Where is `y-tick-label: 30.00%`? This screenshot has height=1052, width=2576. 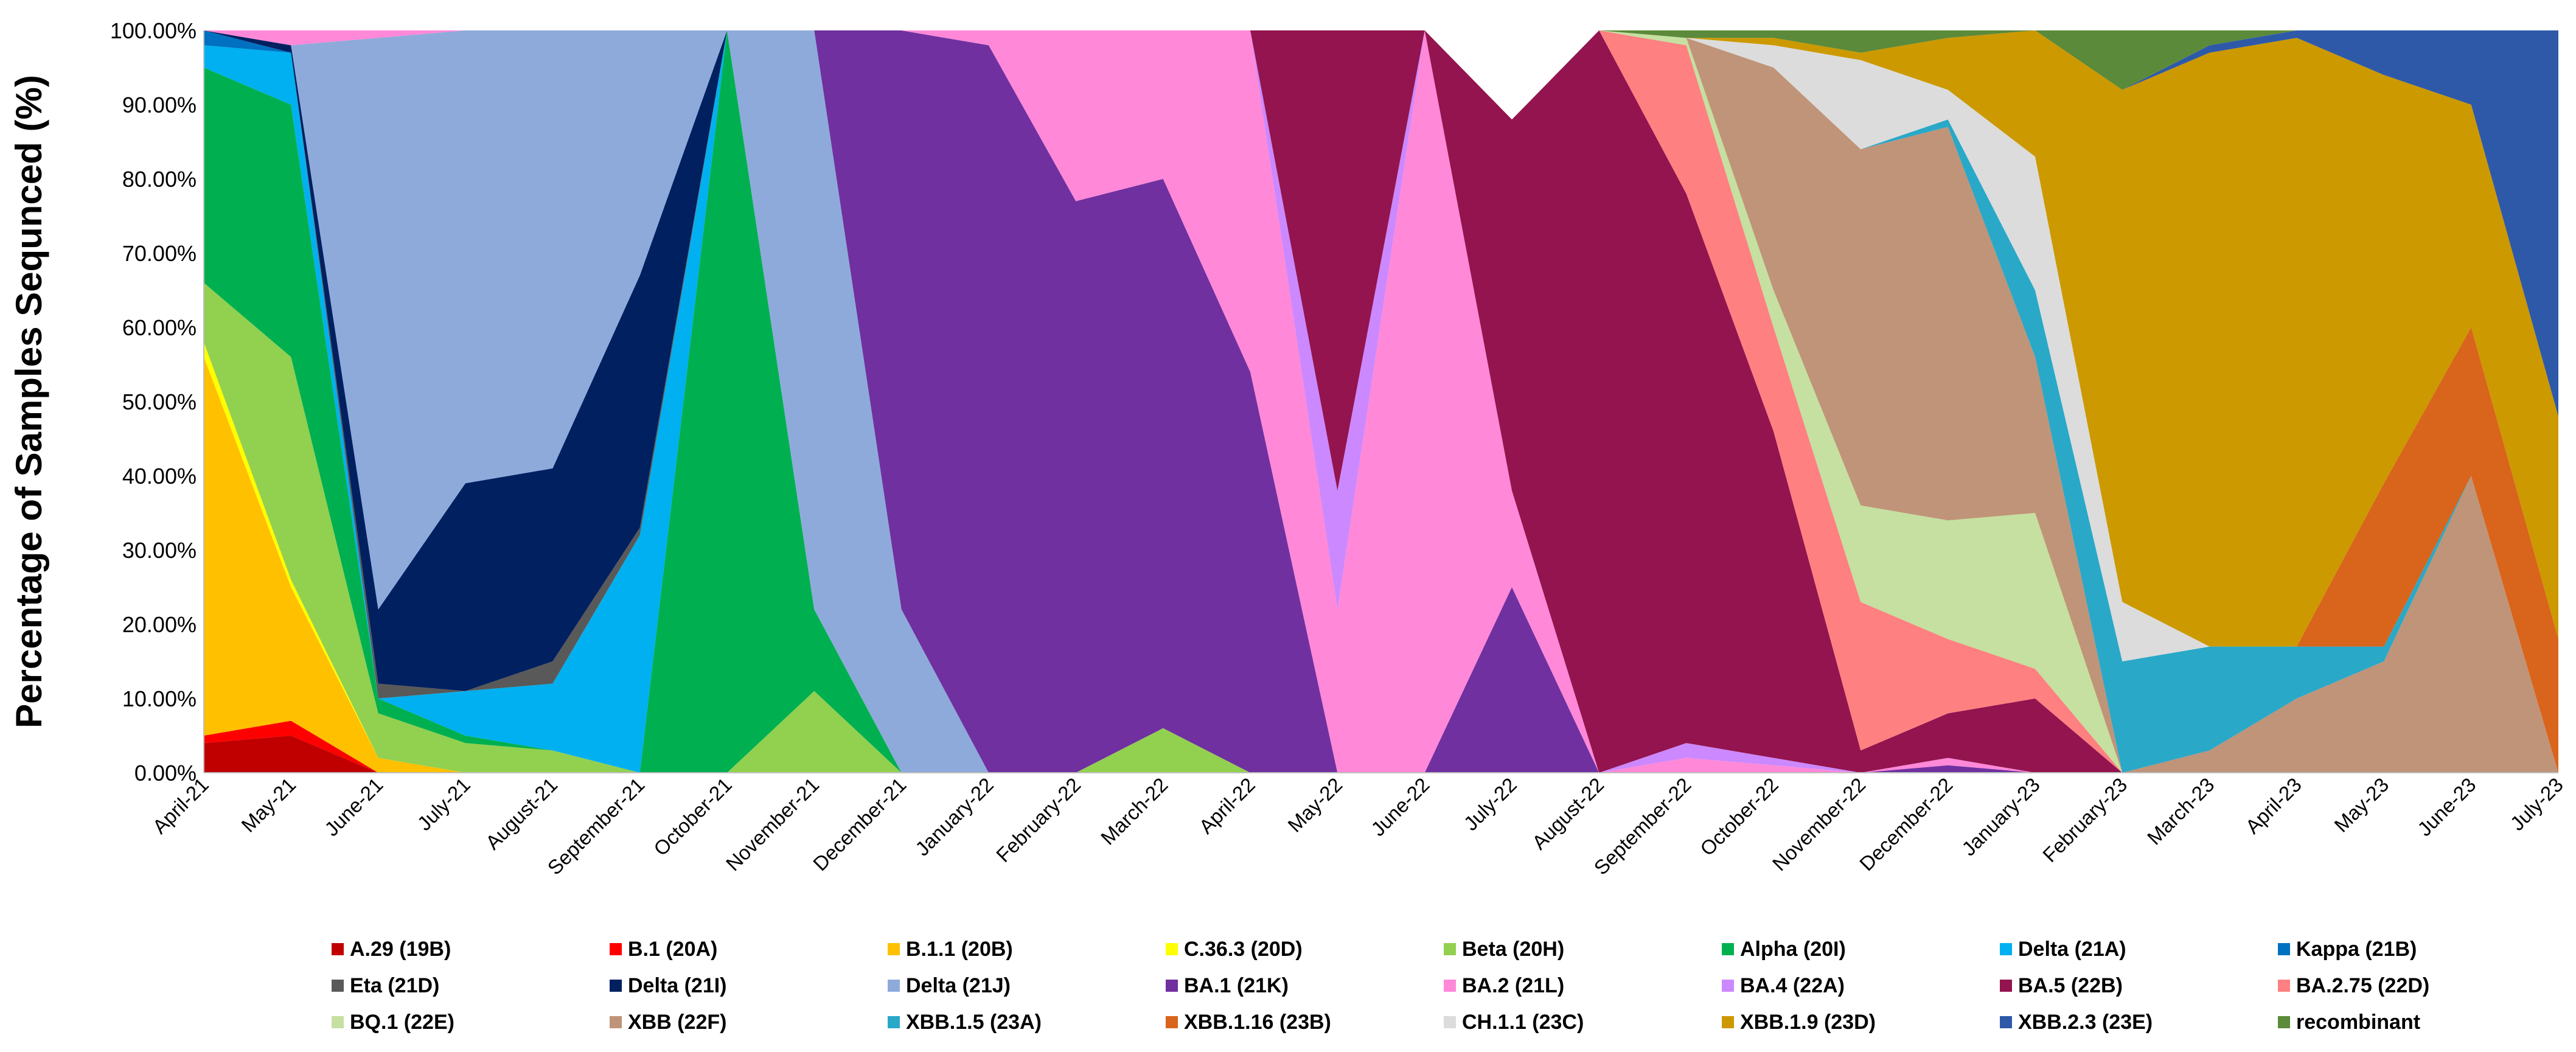
y-tick-label: 30.00% is located at coordinates (159, 550).